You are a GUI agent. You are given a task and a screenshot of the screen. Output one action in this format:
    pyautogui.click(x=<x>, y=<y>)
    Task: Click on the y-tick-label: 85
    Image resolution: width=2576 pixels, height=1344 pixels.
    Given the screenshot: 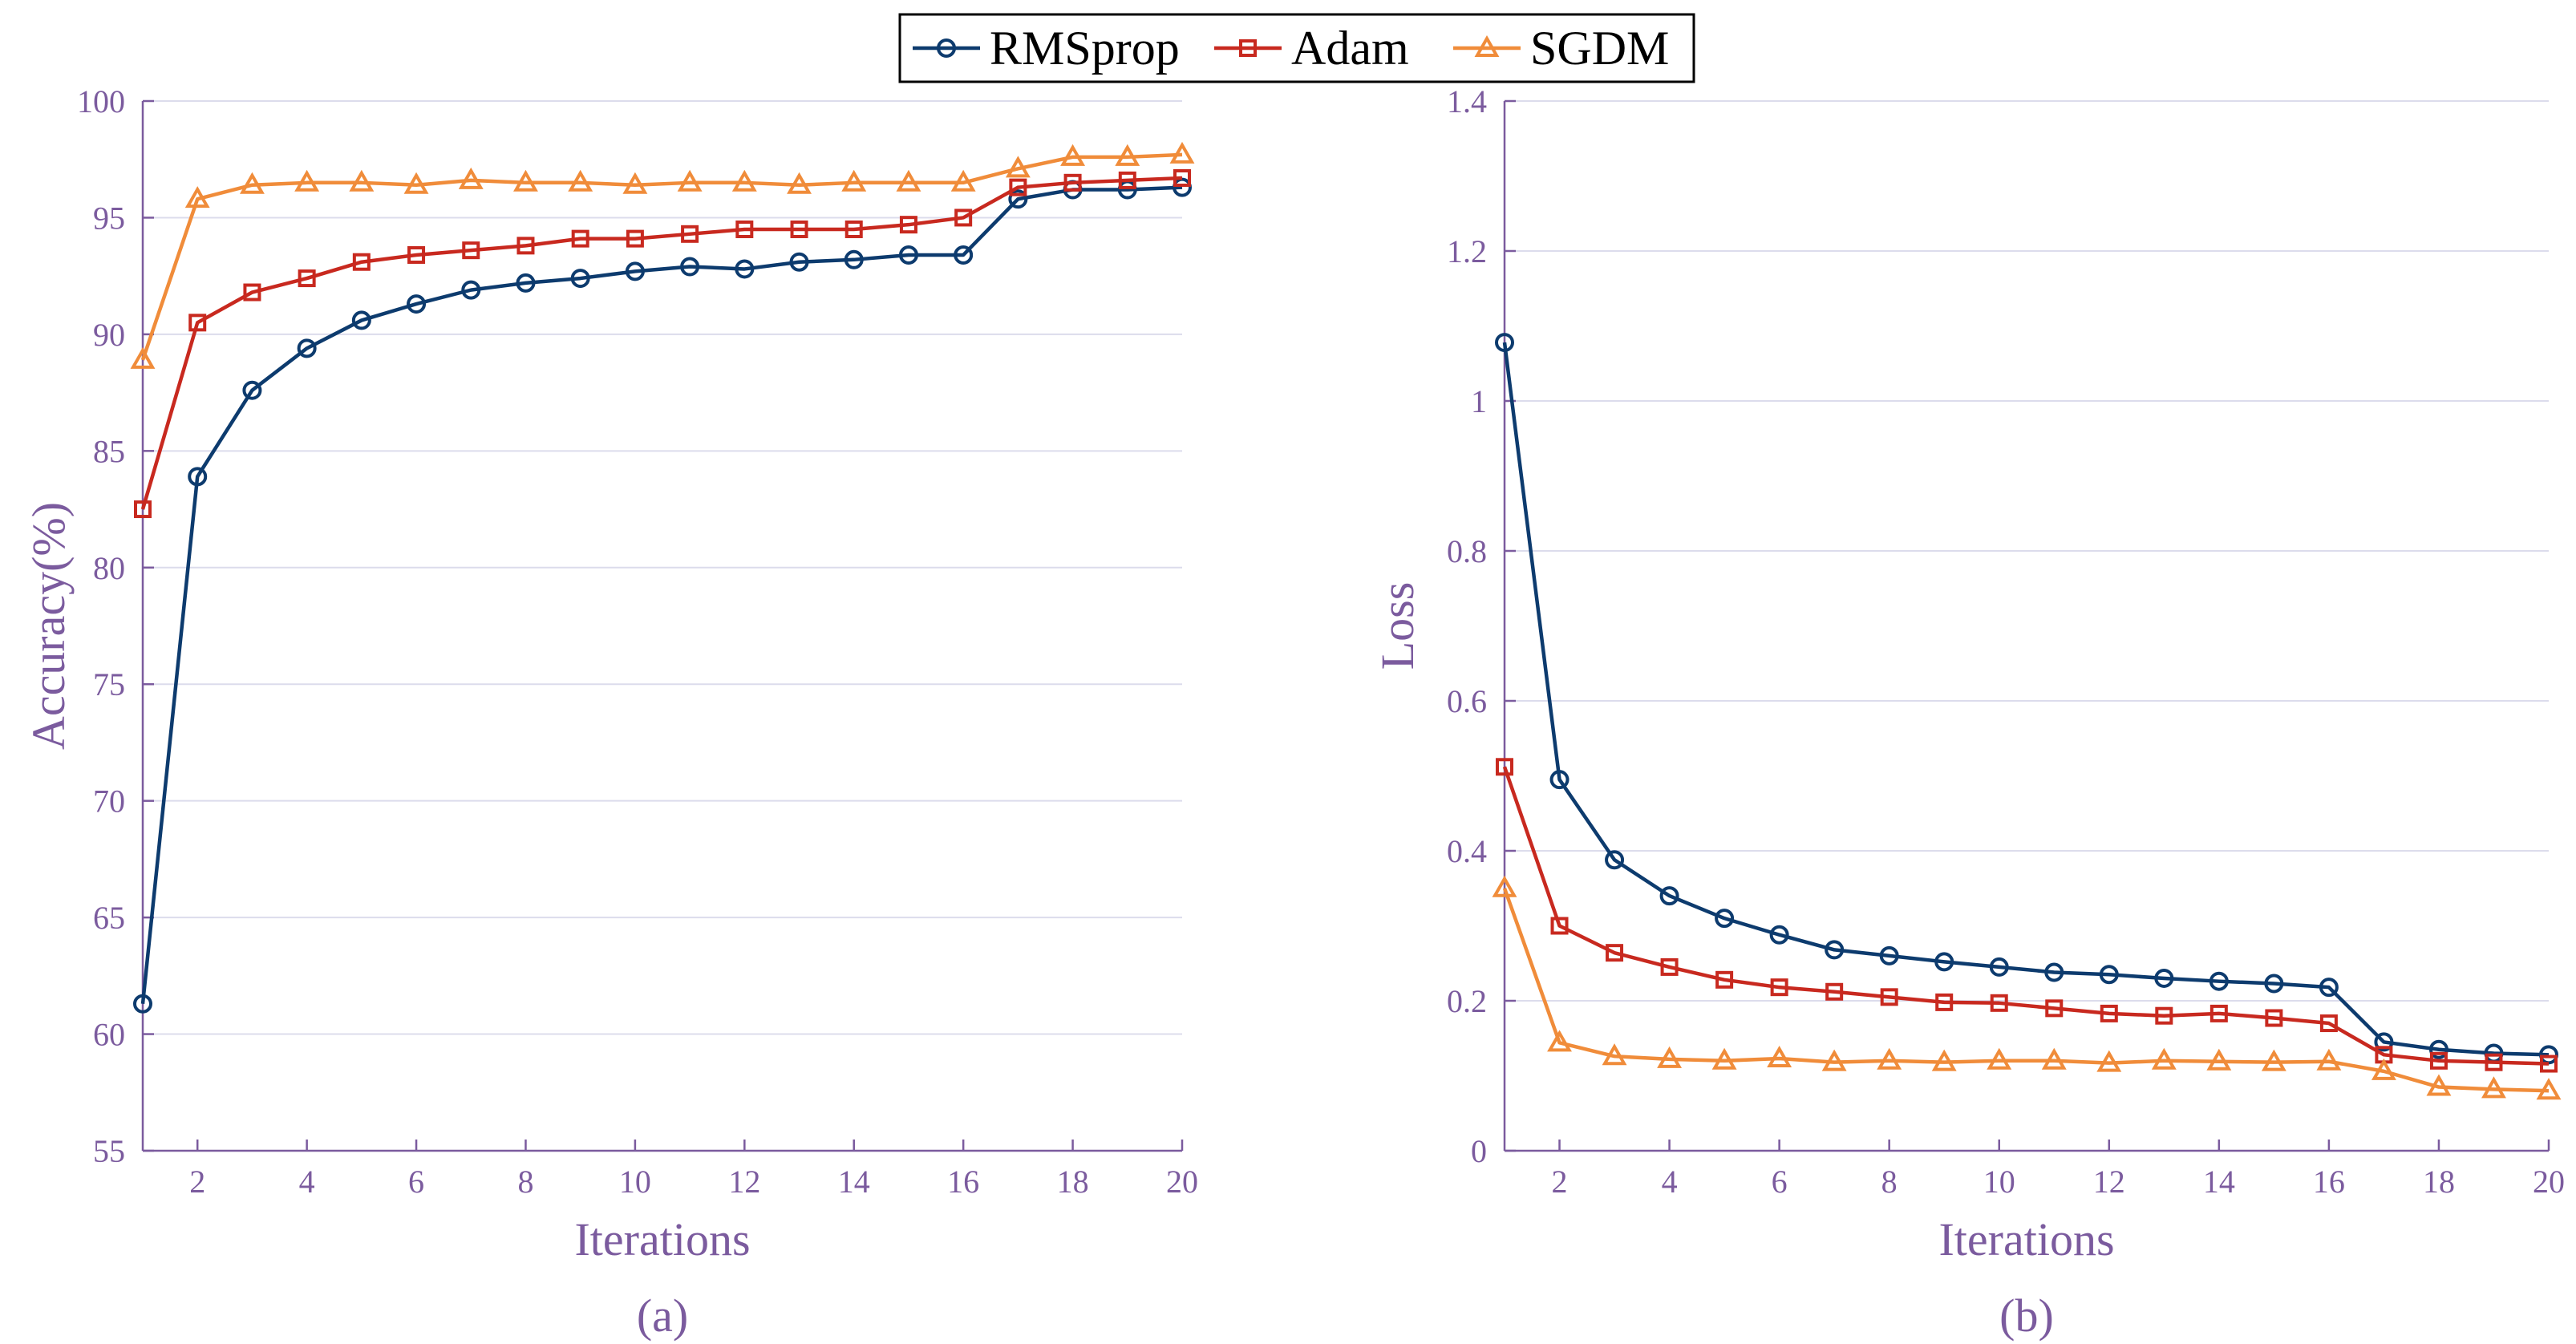 What is the action you would take?
    pyautogui.click(x=109, y=451)
    